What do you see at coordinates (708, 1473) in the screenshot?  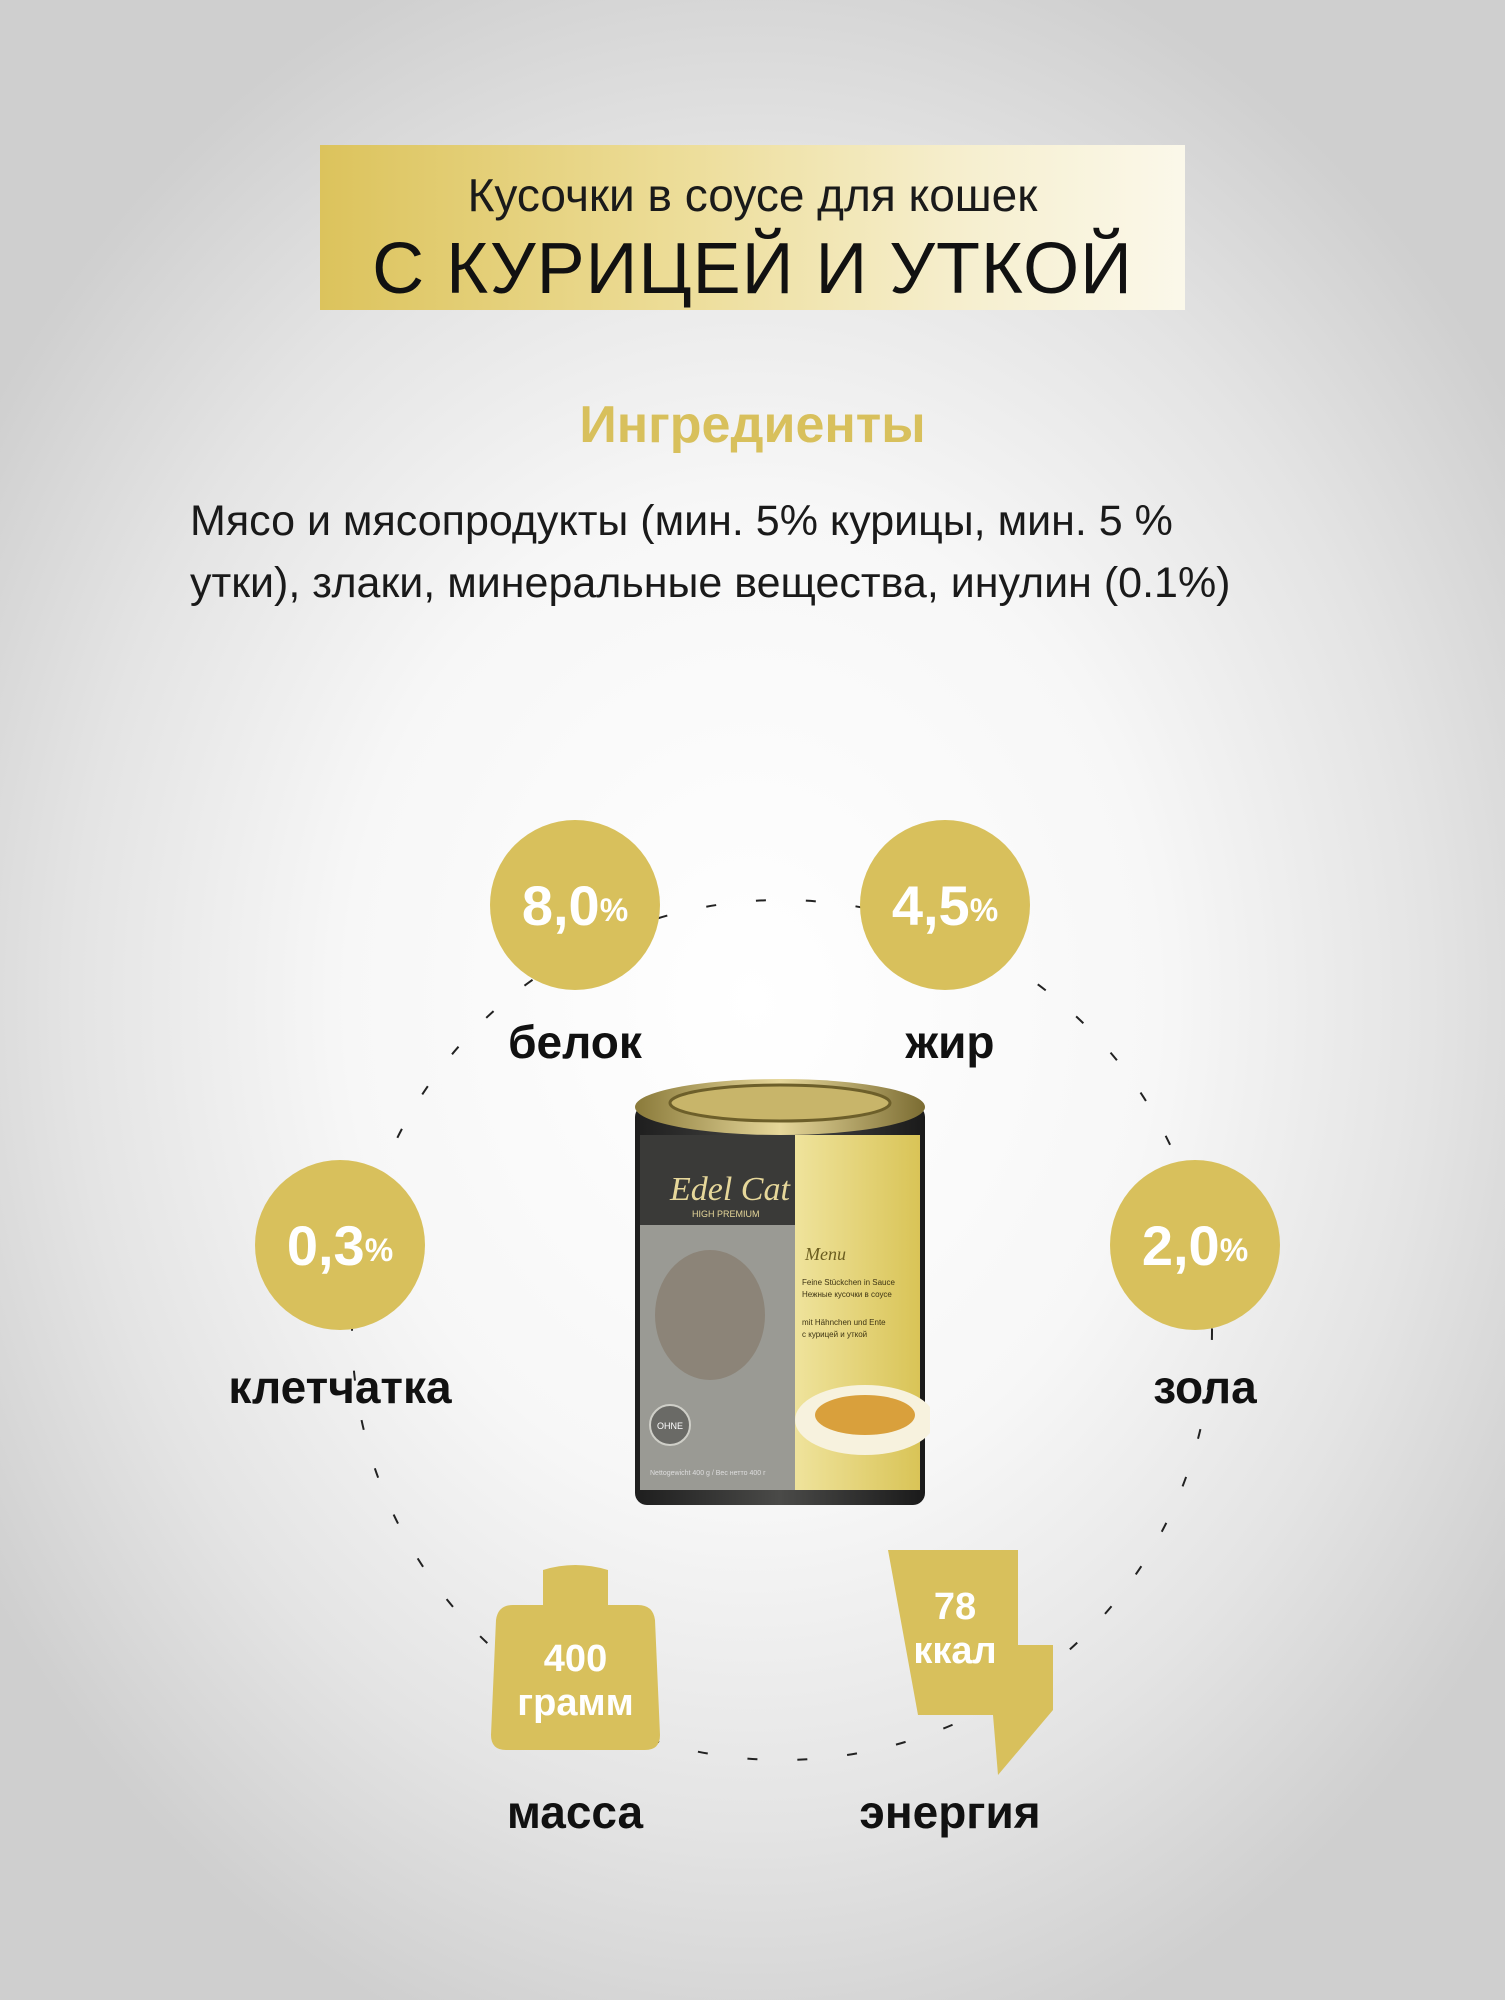 I see `can-weight-note: Nettogewicht 400 g / Вес нетто 400 г` at bounding box center [708, 1473].